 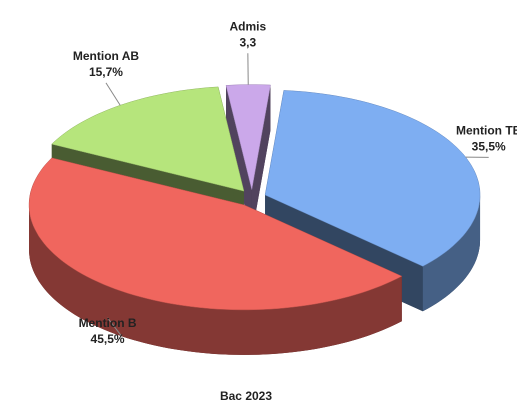 I want to click on slice-wall, so click(x=451, y=253).